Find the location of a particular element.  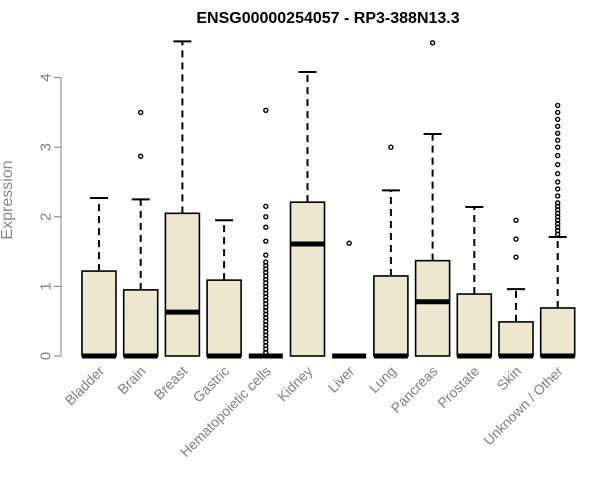

y-tick-label: 4 is located at coordinates (46, 77).